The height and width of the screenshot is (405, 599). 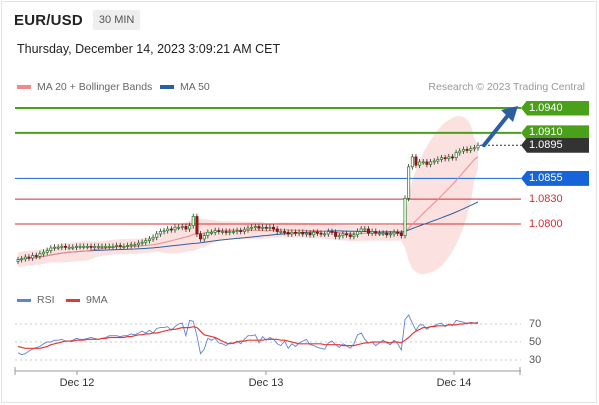 I want to click on x-label-dec13: Dec 13, so click(x=266, y=383).